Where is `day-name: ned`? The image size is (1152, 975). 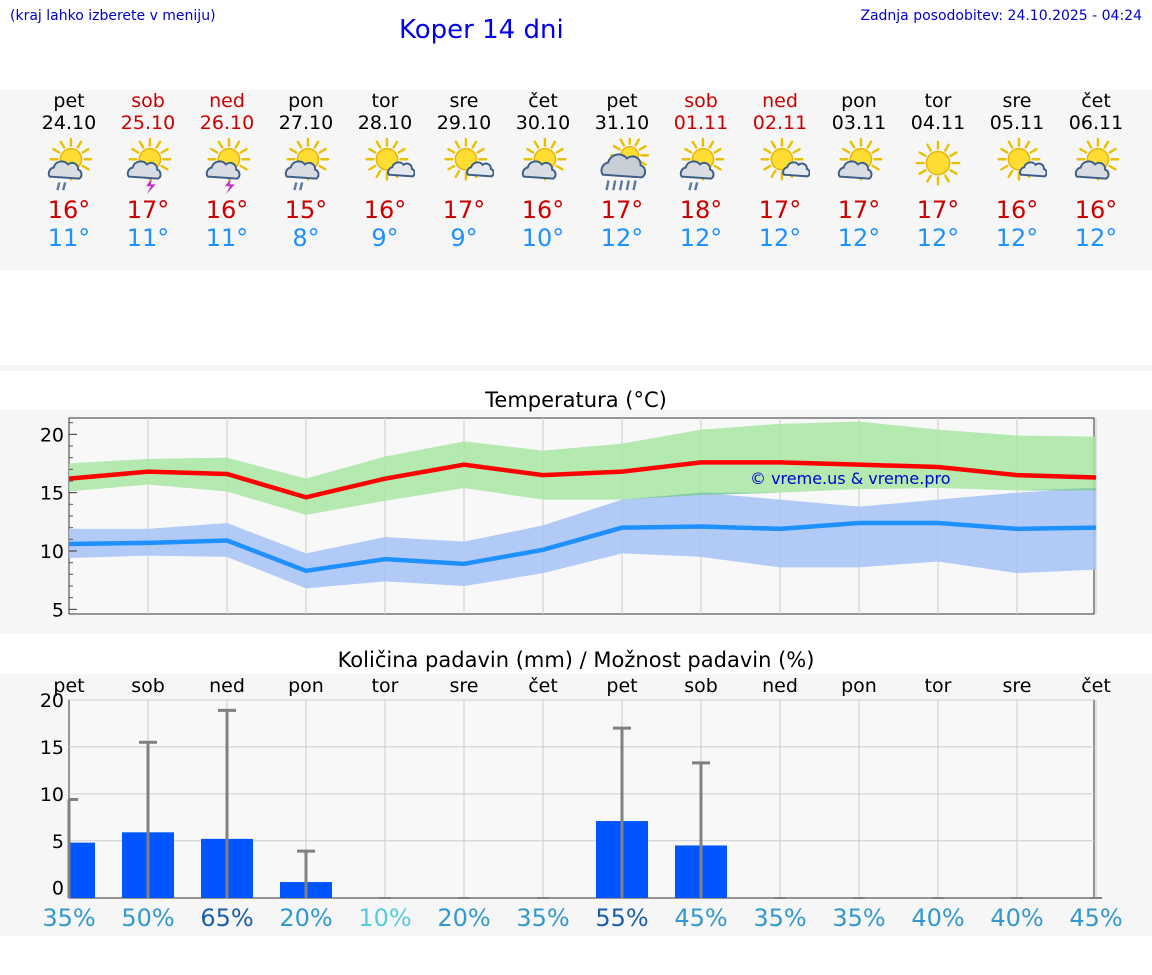 day-name: ned is located at coordinates (780, 101).